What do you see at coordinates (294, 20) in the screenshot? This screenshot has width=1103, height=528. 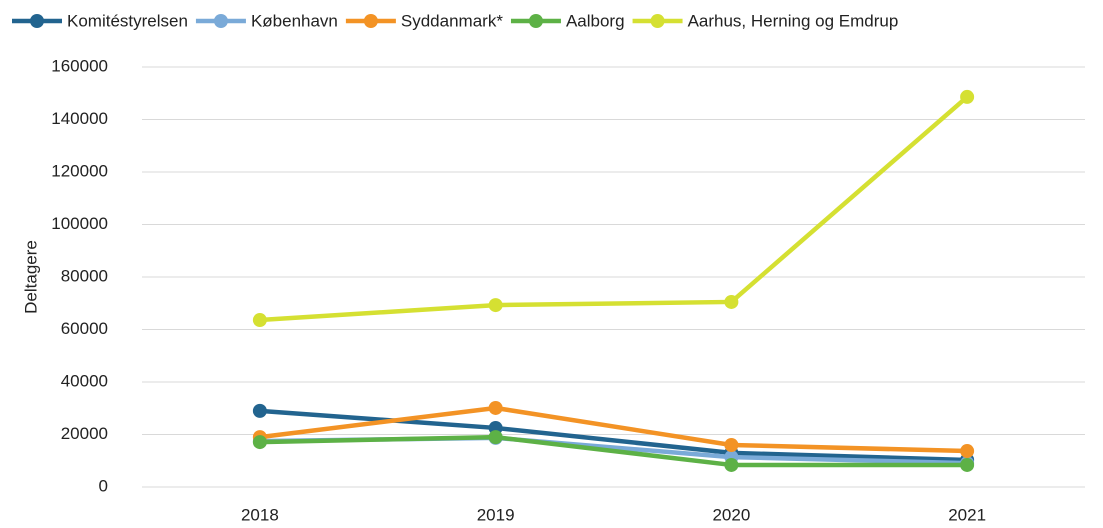 I see `legend-label: København` at bounding box center [294, 20].